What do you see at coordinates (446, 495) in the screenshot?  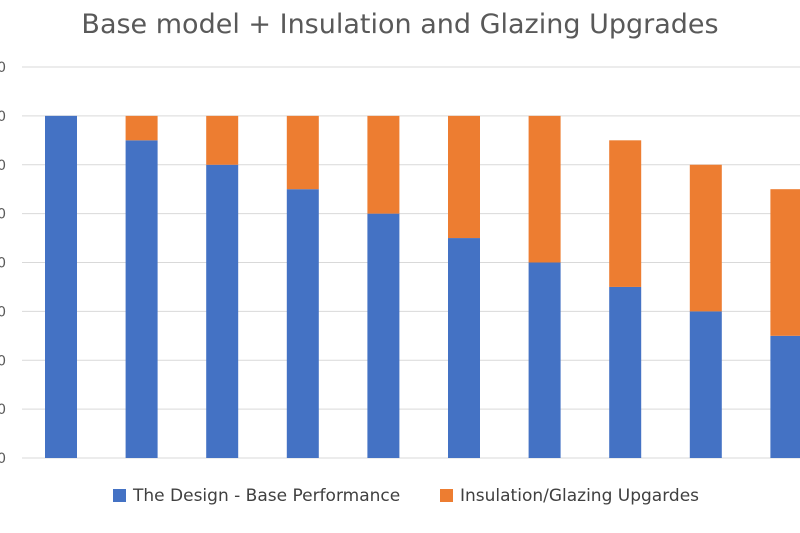 I see `legend-swatch-upgrades` at bounding box center [446, 495].